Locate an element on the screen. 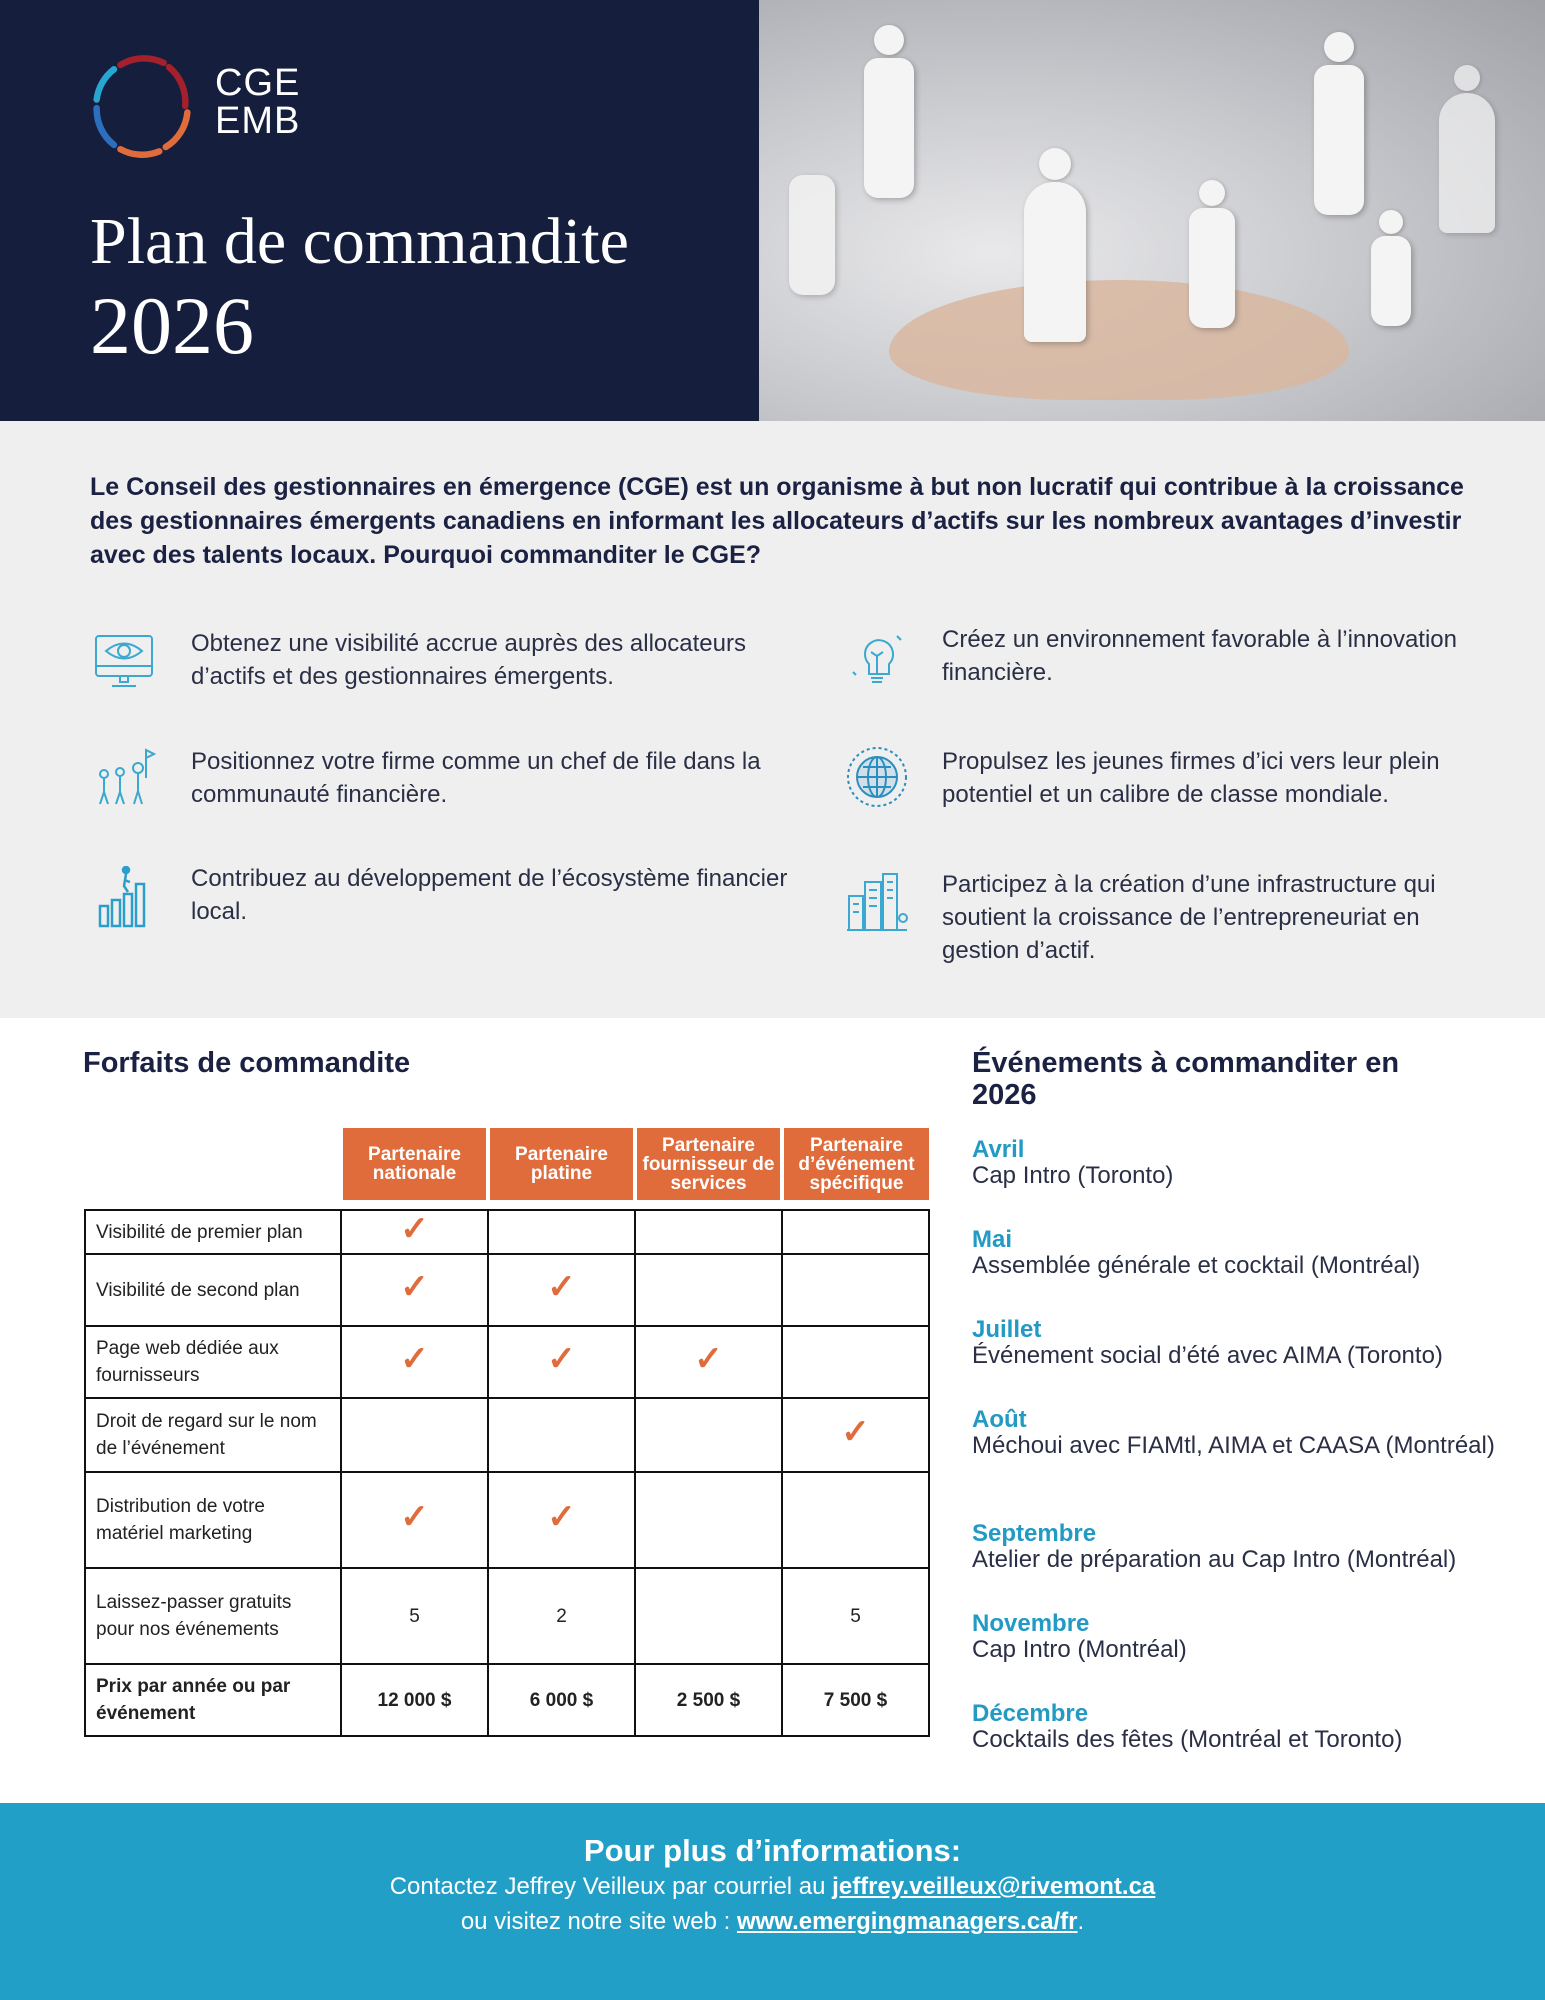 The image size is (1545, 2000). column-header: Partenaire d’événement spécifique is located at coordinates (854, 1164).